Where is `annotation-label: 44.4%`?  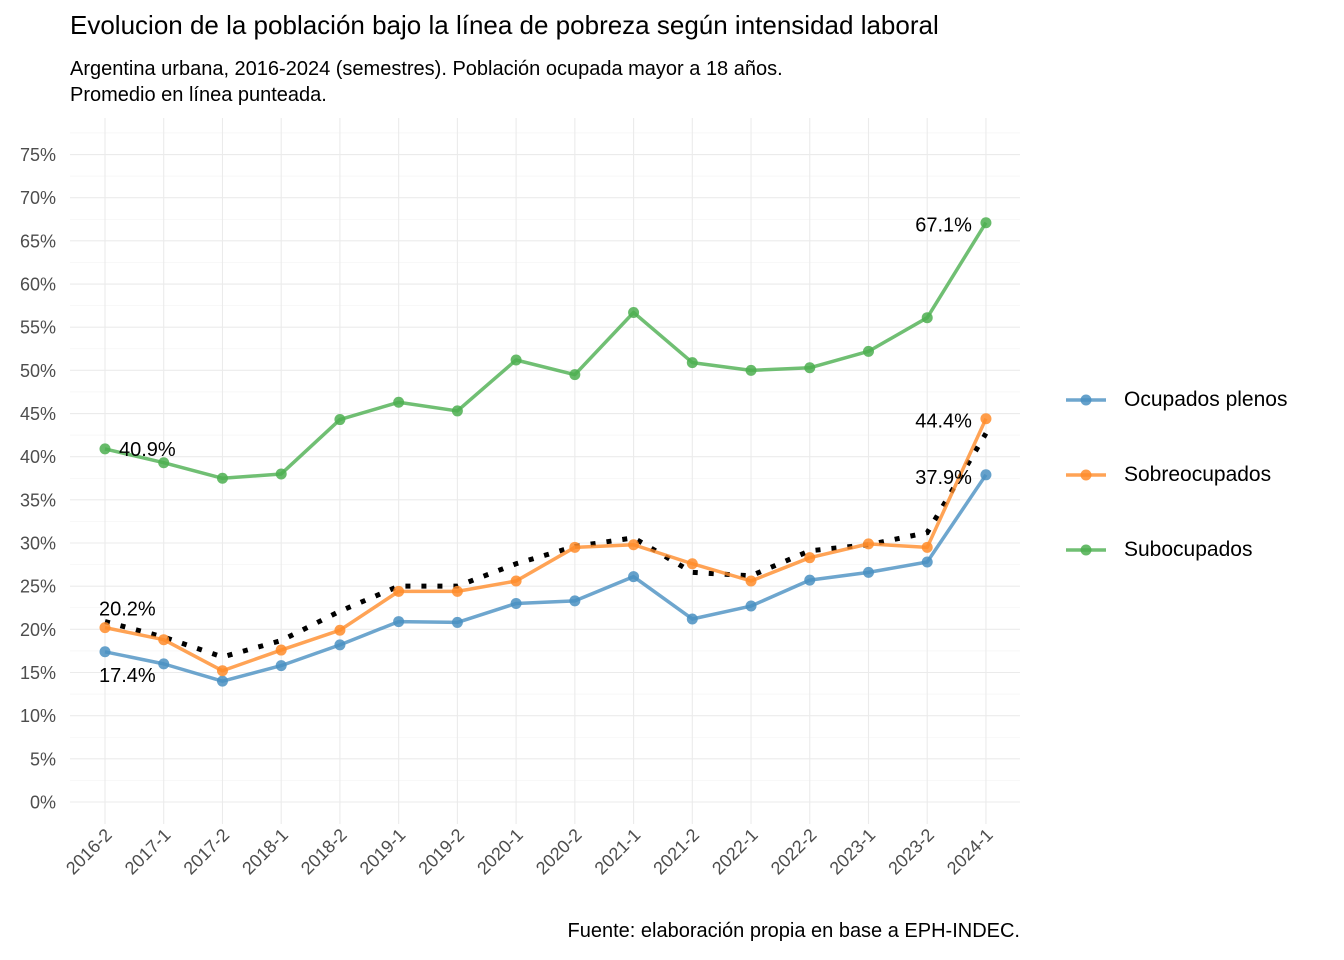
annotation-label: 44.4% is located at coordinates (943, 422).